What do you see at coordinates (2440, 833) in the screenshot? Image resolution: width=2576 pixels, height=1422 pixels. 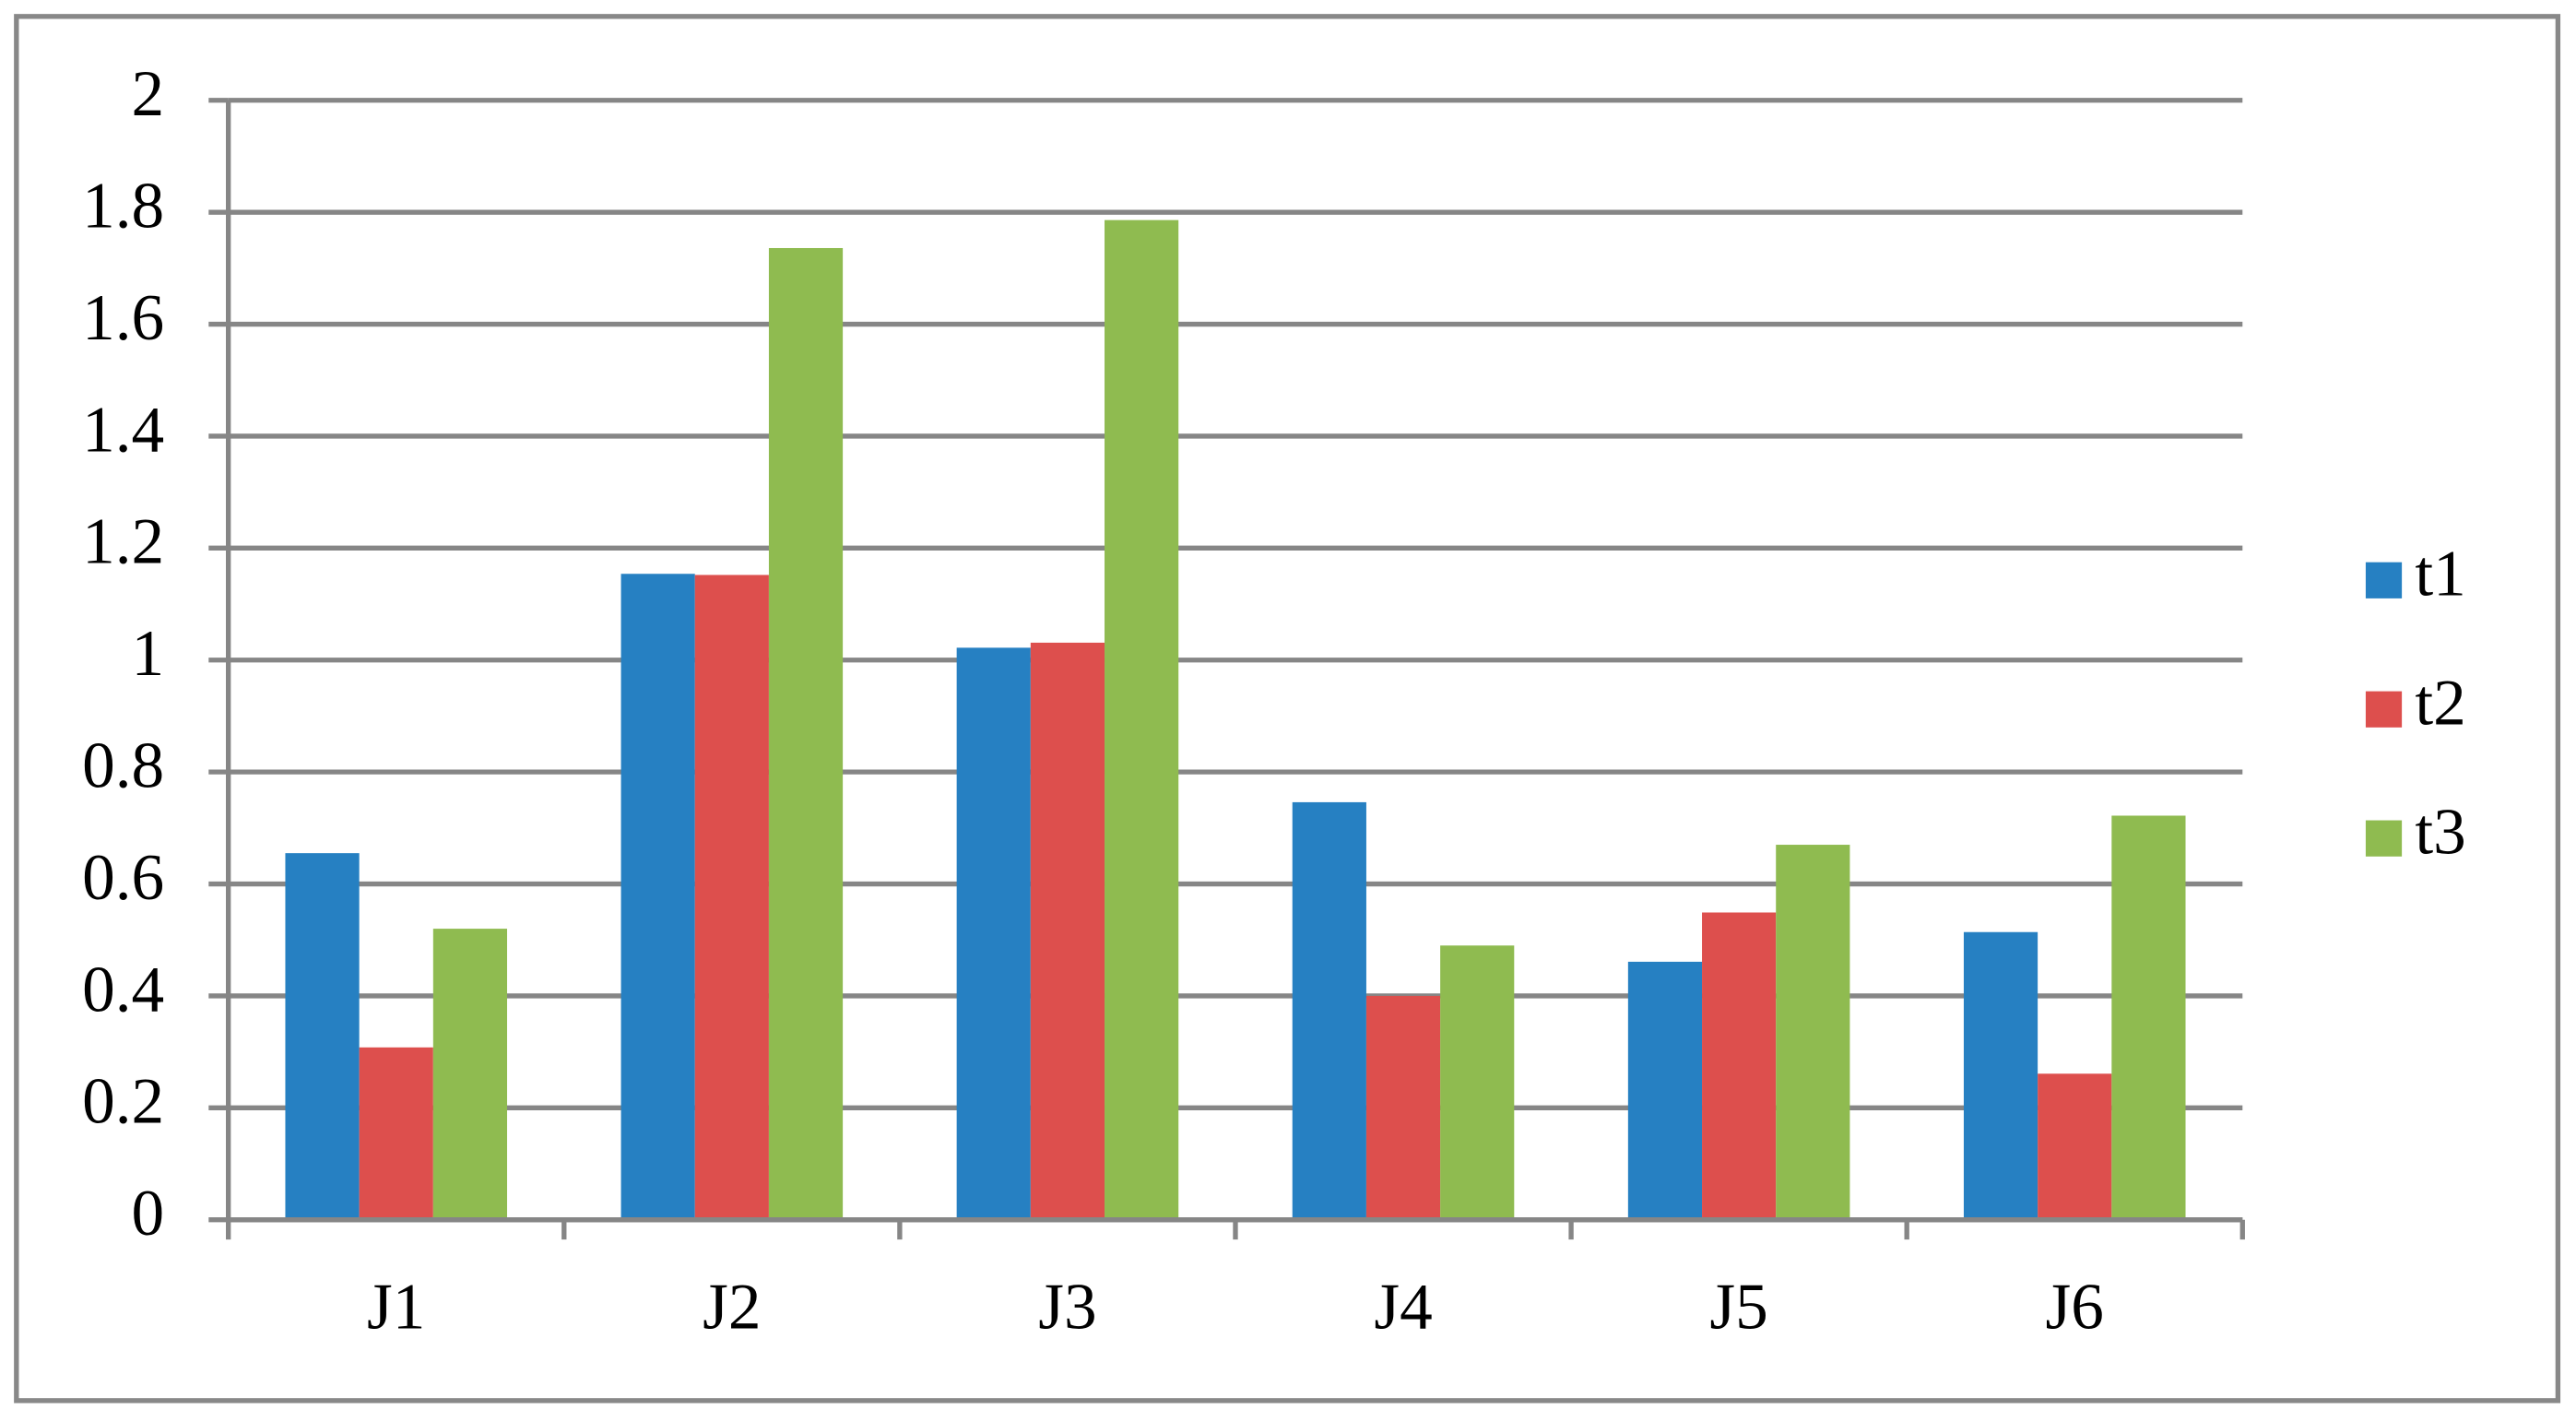 I see `legend-label: t3` at bounding box center [2440, 833].